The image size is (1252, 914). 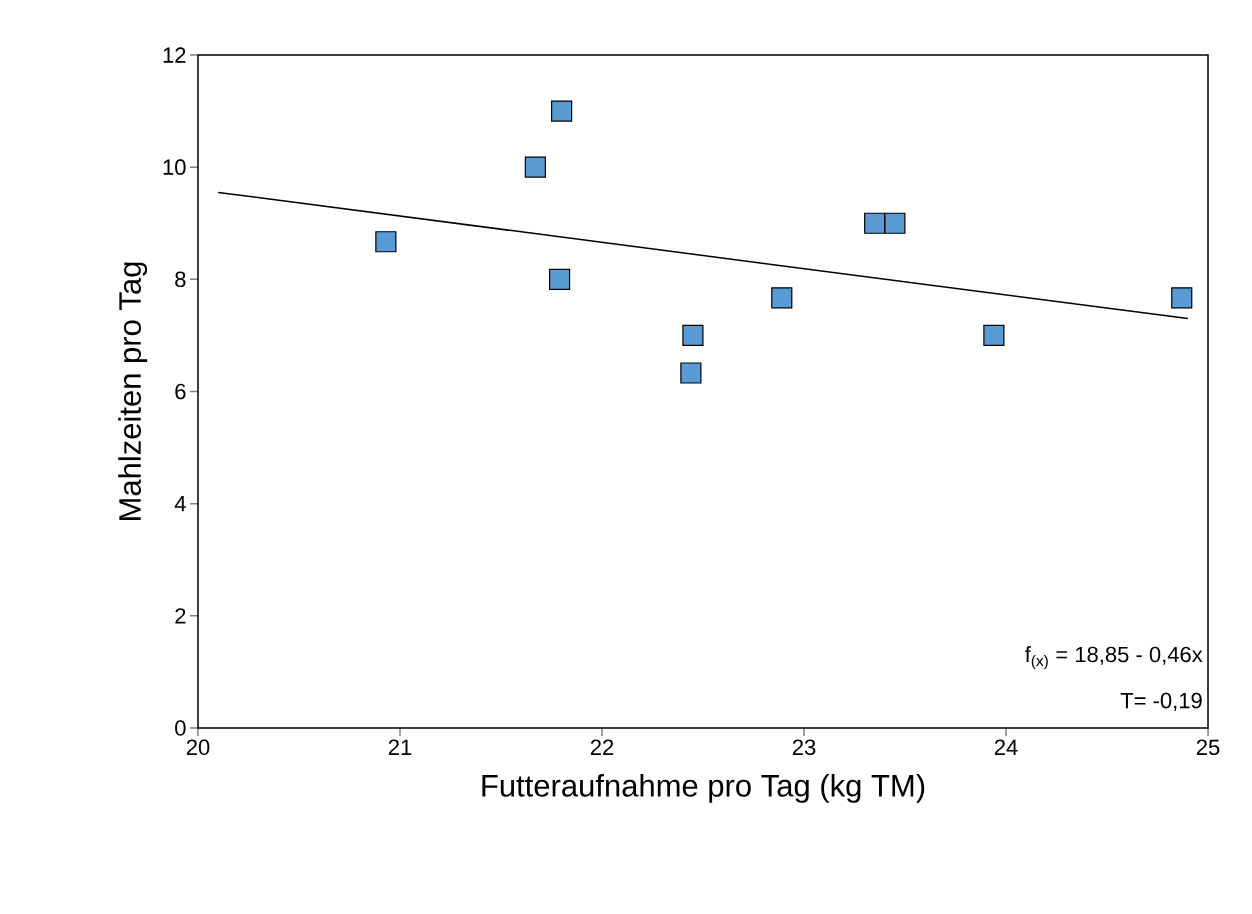 I want to click on annotation: T= -0,19, so click(x=1161, y=701).